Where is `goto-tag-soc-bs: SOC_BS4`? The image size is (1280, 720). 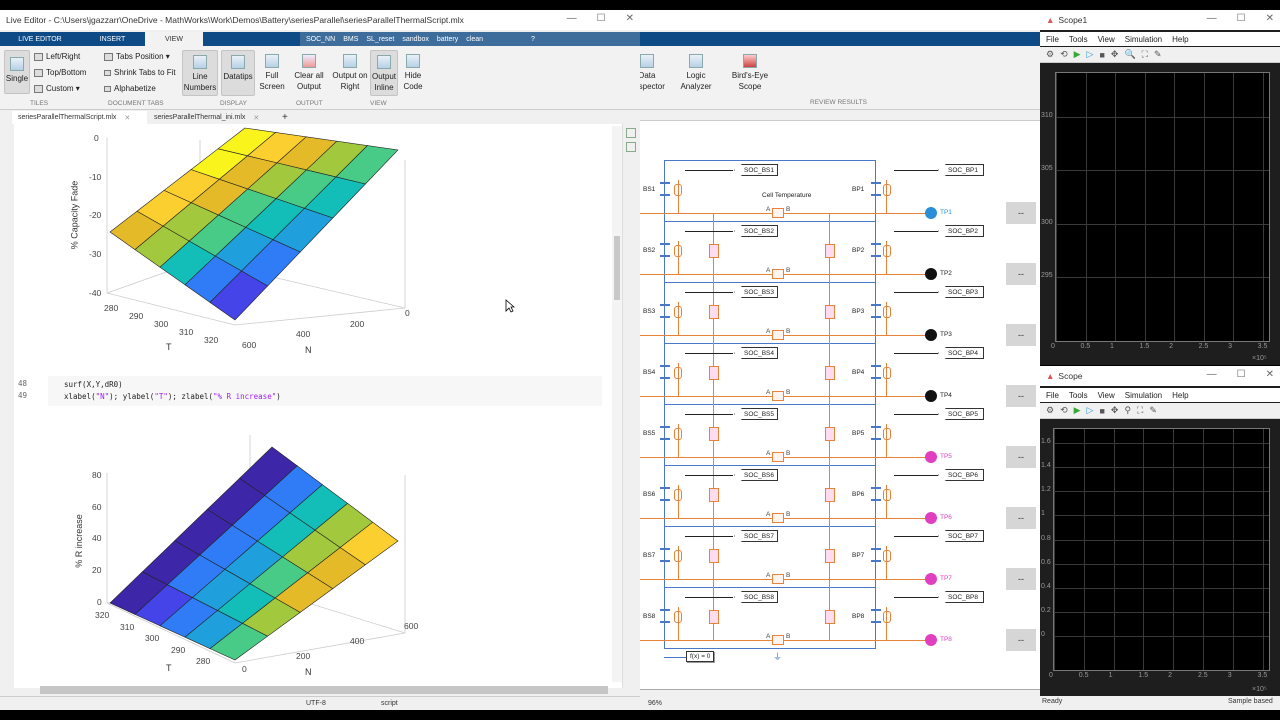
goto-tag-soc-bs: SOC_BS4 is located at coordinates (756, 353).